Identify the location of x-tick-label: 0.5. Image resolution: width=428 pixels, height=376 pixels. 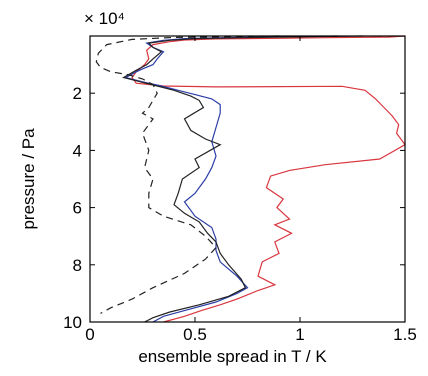
(195, 334).